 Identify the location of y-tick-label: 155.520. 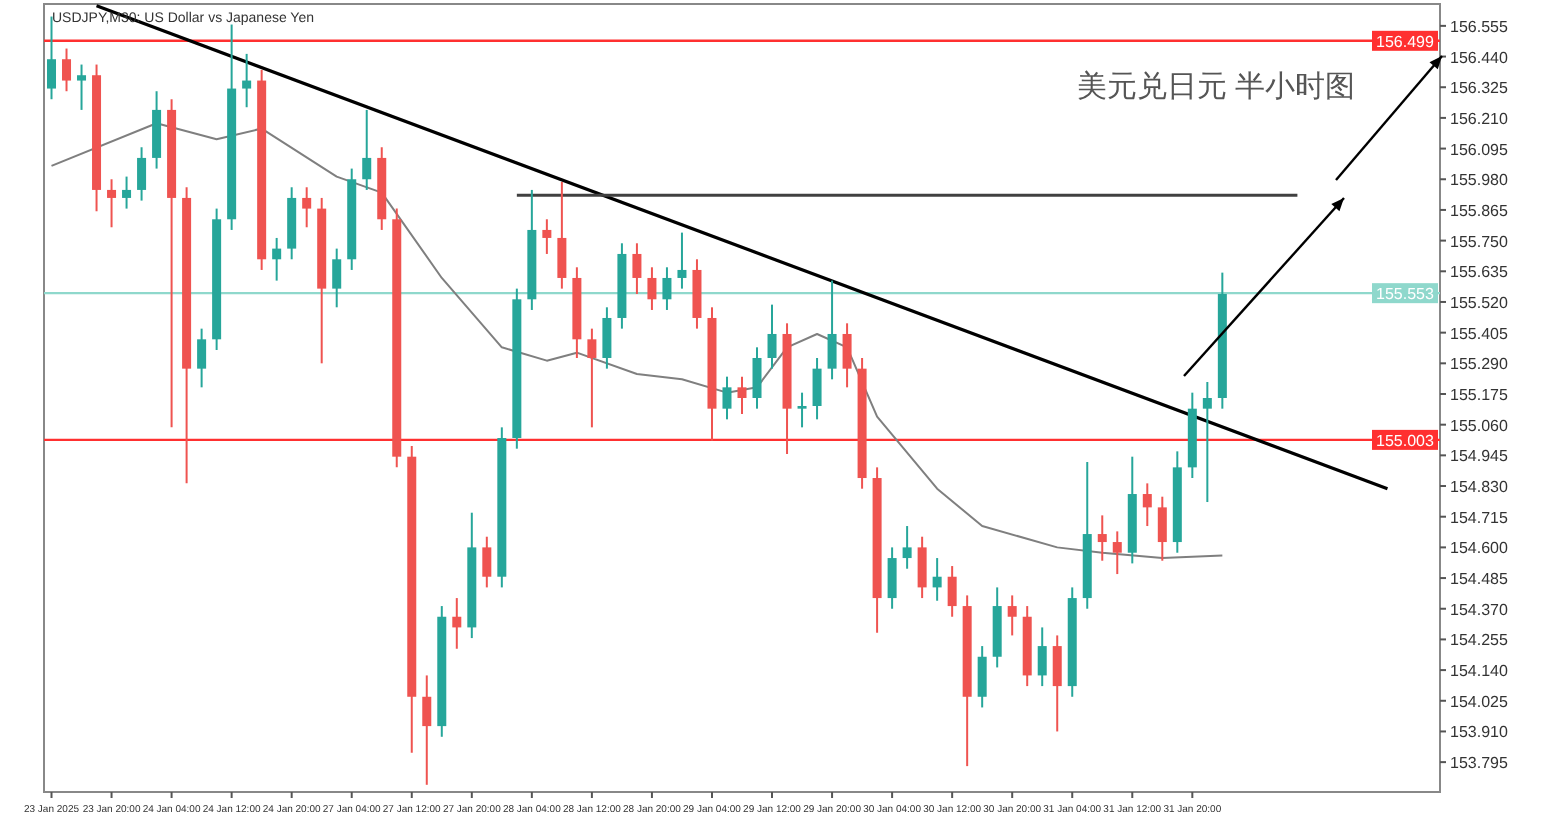
(1479, 302).